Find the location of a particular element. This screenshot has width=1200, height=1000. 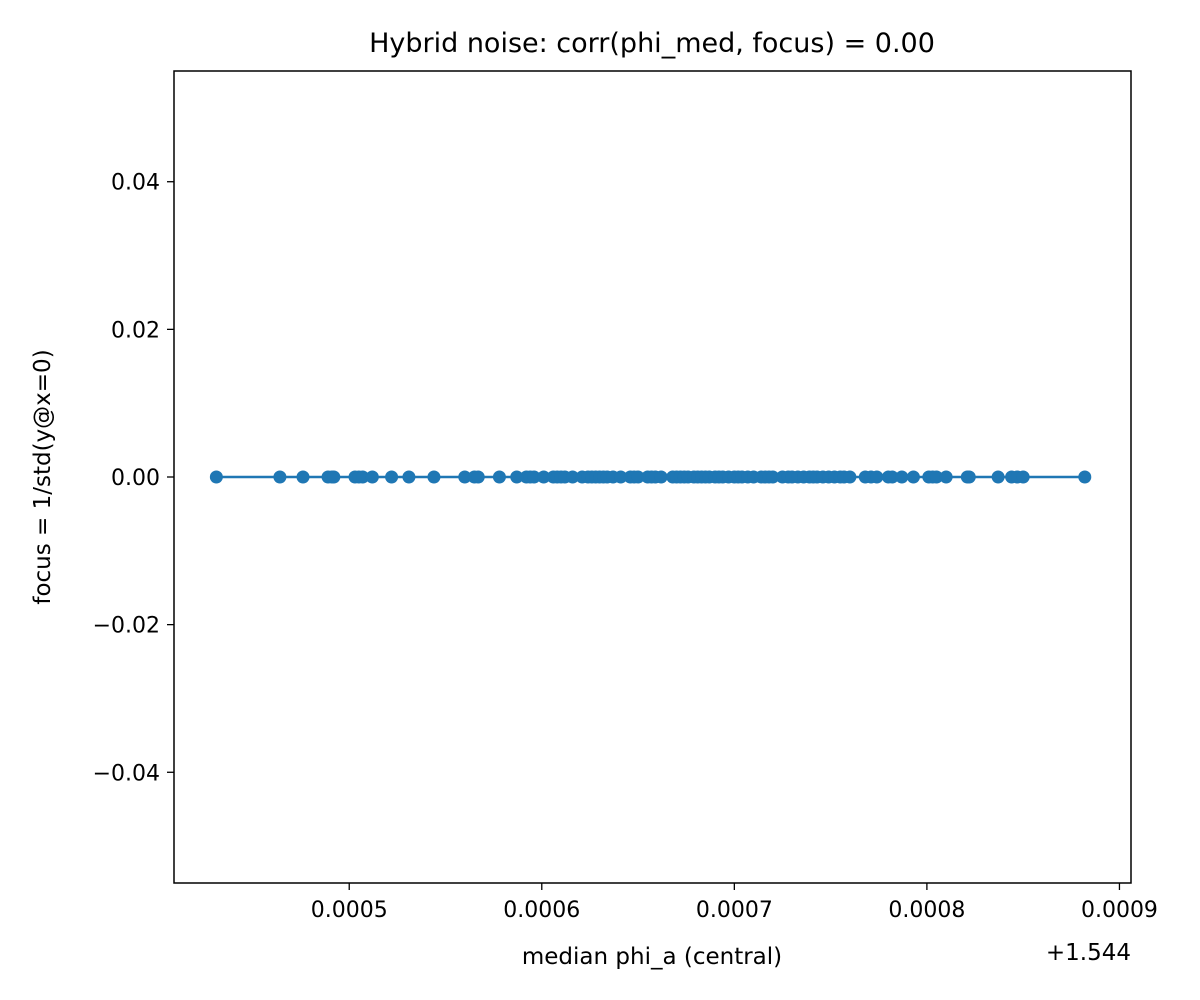

y-tick-label: −0.04 is located at coordinates (126, 773).